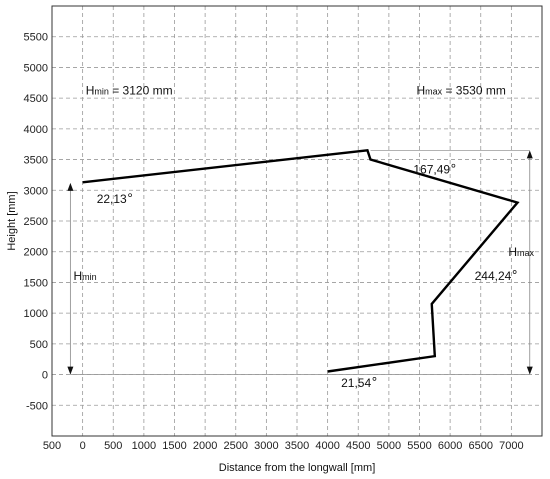 This screenshot has width=550, height=479. What do you see at coordinates (90, 90) in the screenshot?
I see `hmin-annotation-main: H` at bounding box center [90, 90].